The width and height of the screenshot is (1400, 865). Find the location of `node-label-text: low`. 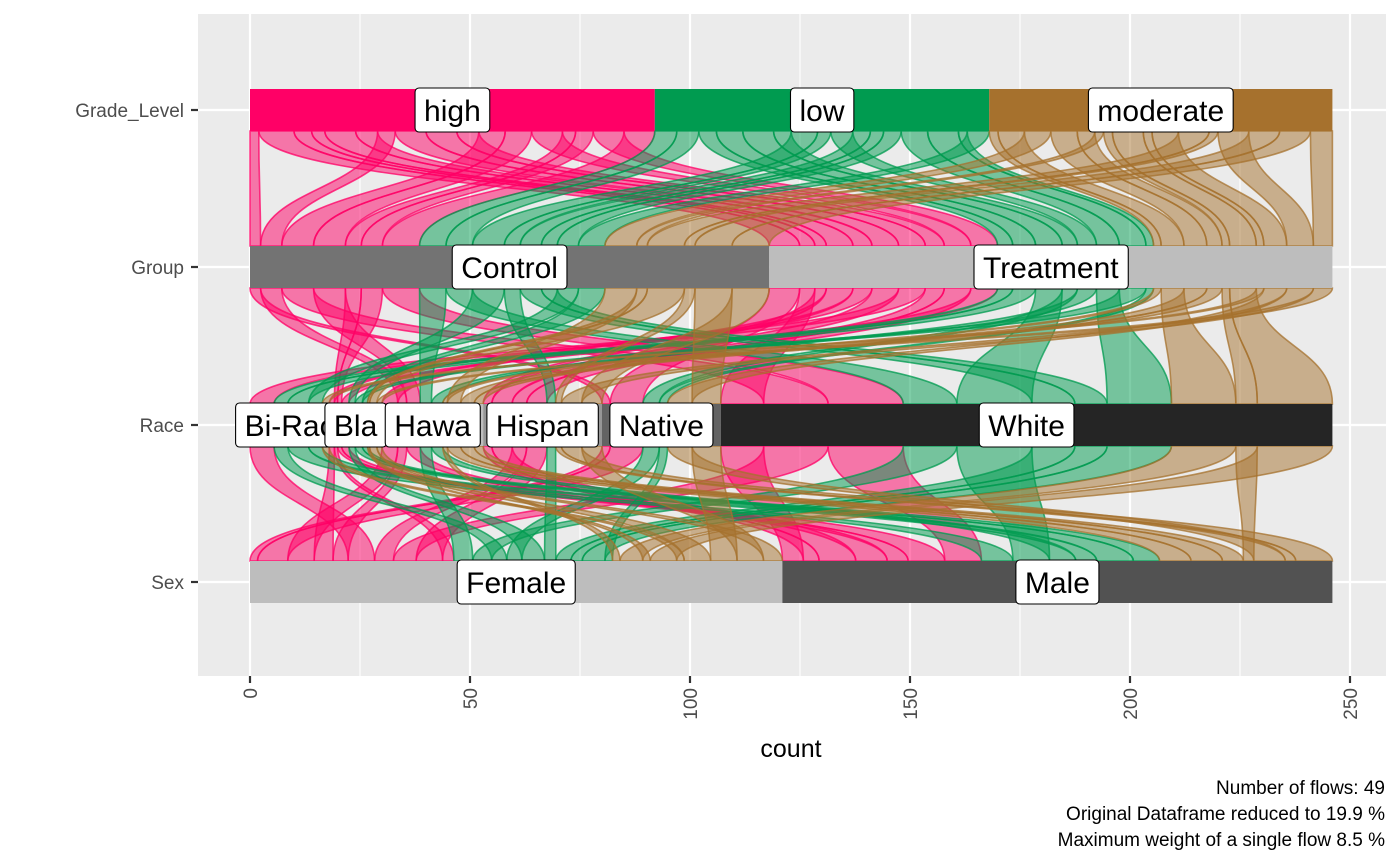

node-label-text: low is located at coordinates (821, 111).